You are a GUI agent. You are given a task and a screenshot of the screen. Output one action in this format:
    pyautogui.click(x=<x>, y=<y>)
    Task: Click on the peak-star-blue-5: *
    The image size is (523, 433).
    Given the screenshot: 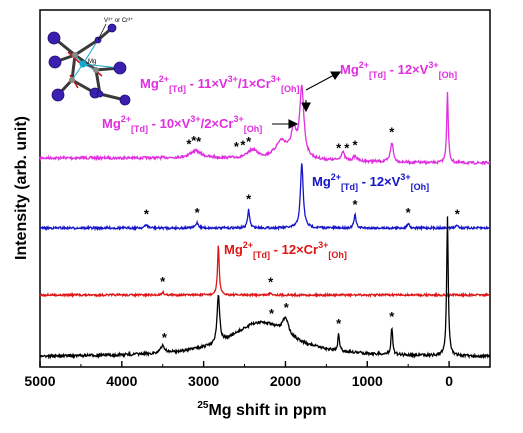 What is the action you would take?
    pyautogui.click(x=458, y=214)
    